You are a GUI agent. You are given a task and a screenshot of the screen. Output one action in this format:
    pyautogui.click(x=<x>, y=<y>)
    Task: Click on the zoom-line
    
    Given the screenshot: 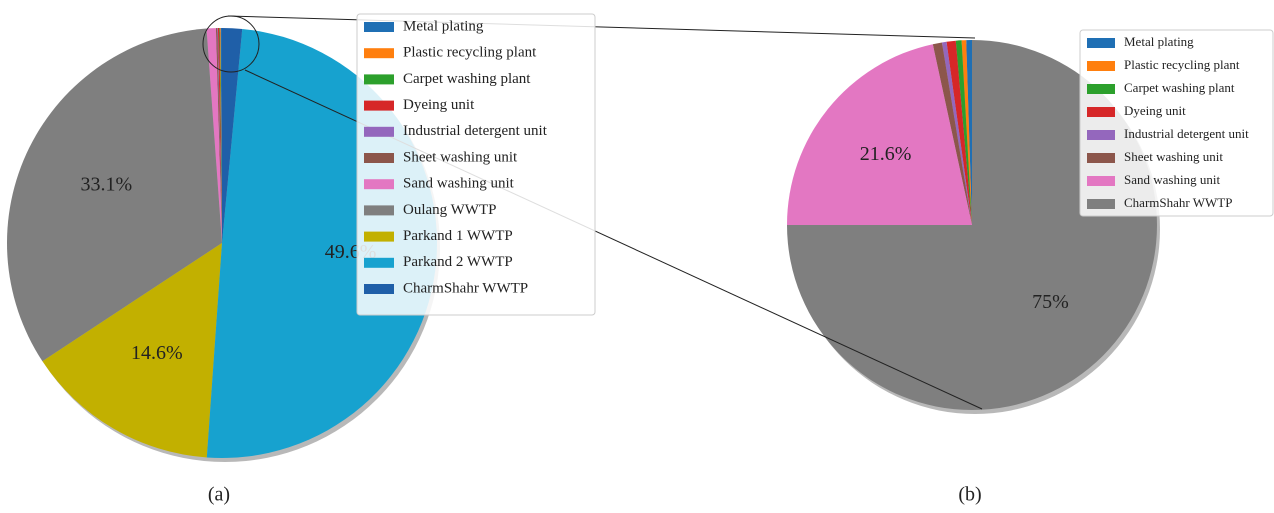 What is the action you would take?
    pyautogui.click(x=601, y=27)
    